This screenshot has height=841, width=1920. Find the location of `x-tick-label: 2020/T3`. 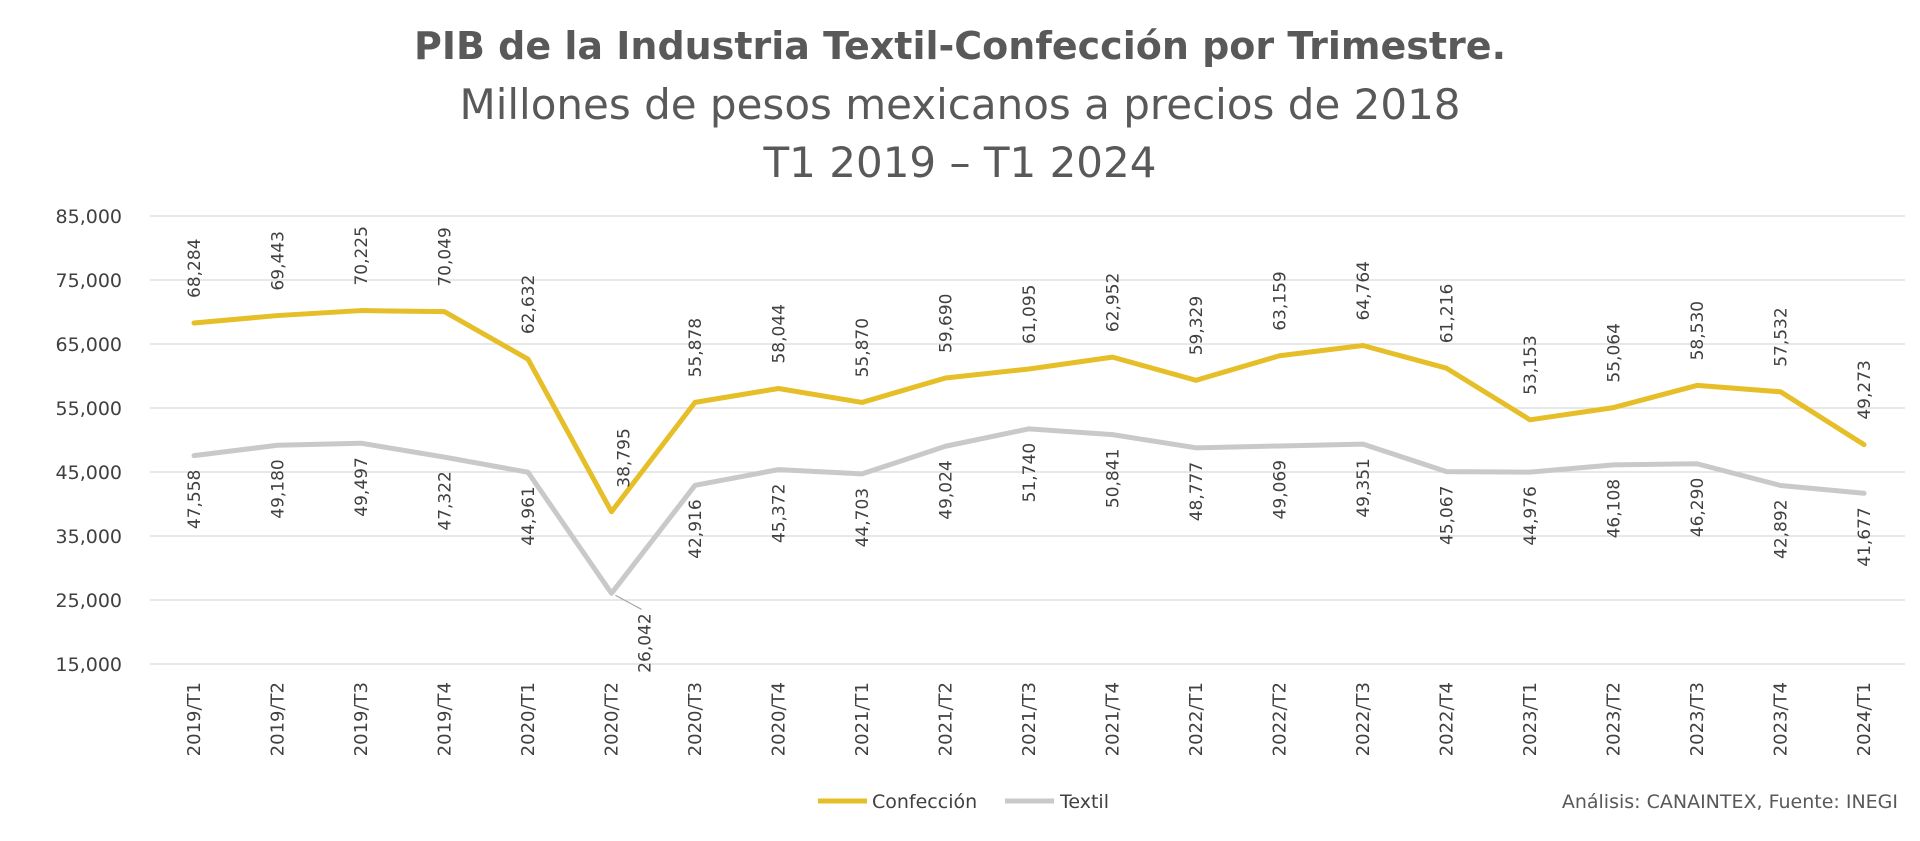

x-tick-label: 2020/T3 is located at coordinates (695, 719).